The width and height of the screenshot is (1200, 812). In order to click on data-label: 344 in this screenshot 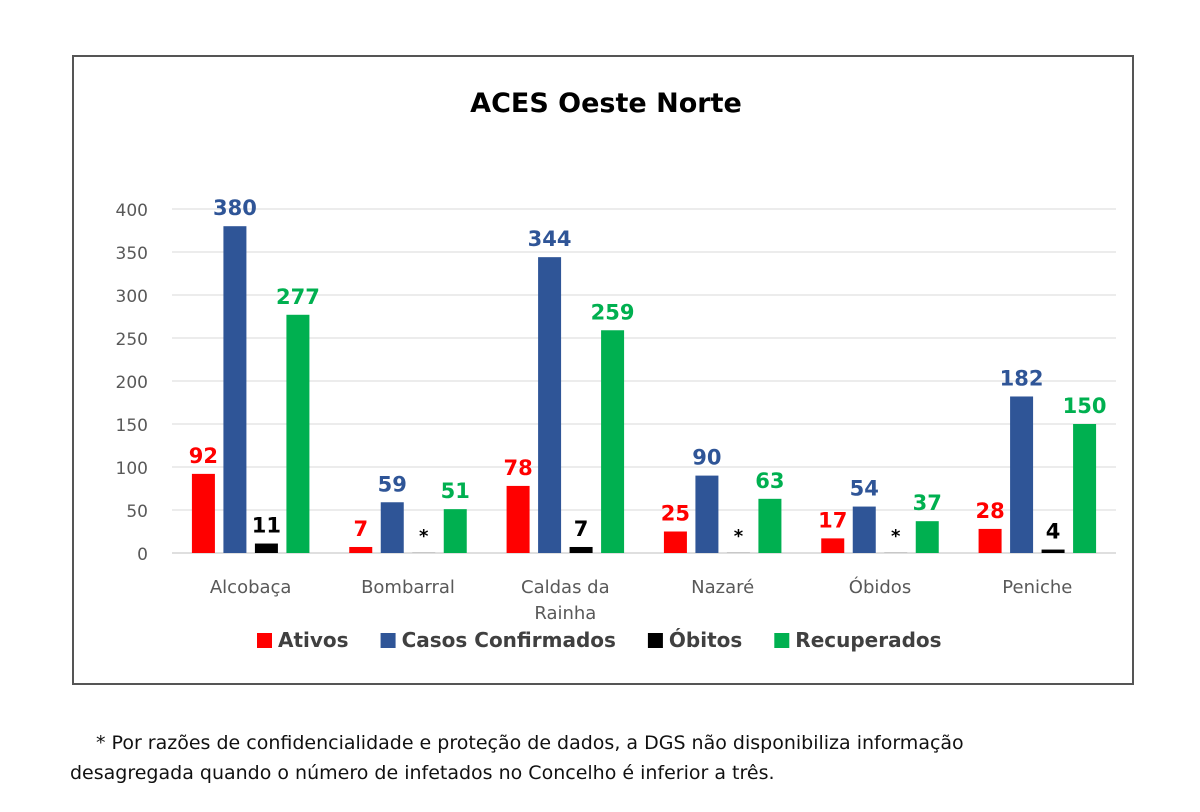, I will do `click(550, 239)`.